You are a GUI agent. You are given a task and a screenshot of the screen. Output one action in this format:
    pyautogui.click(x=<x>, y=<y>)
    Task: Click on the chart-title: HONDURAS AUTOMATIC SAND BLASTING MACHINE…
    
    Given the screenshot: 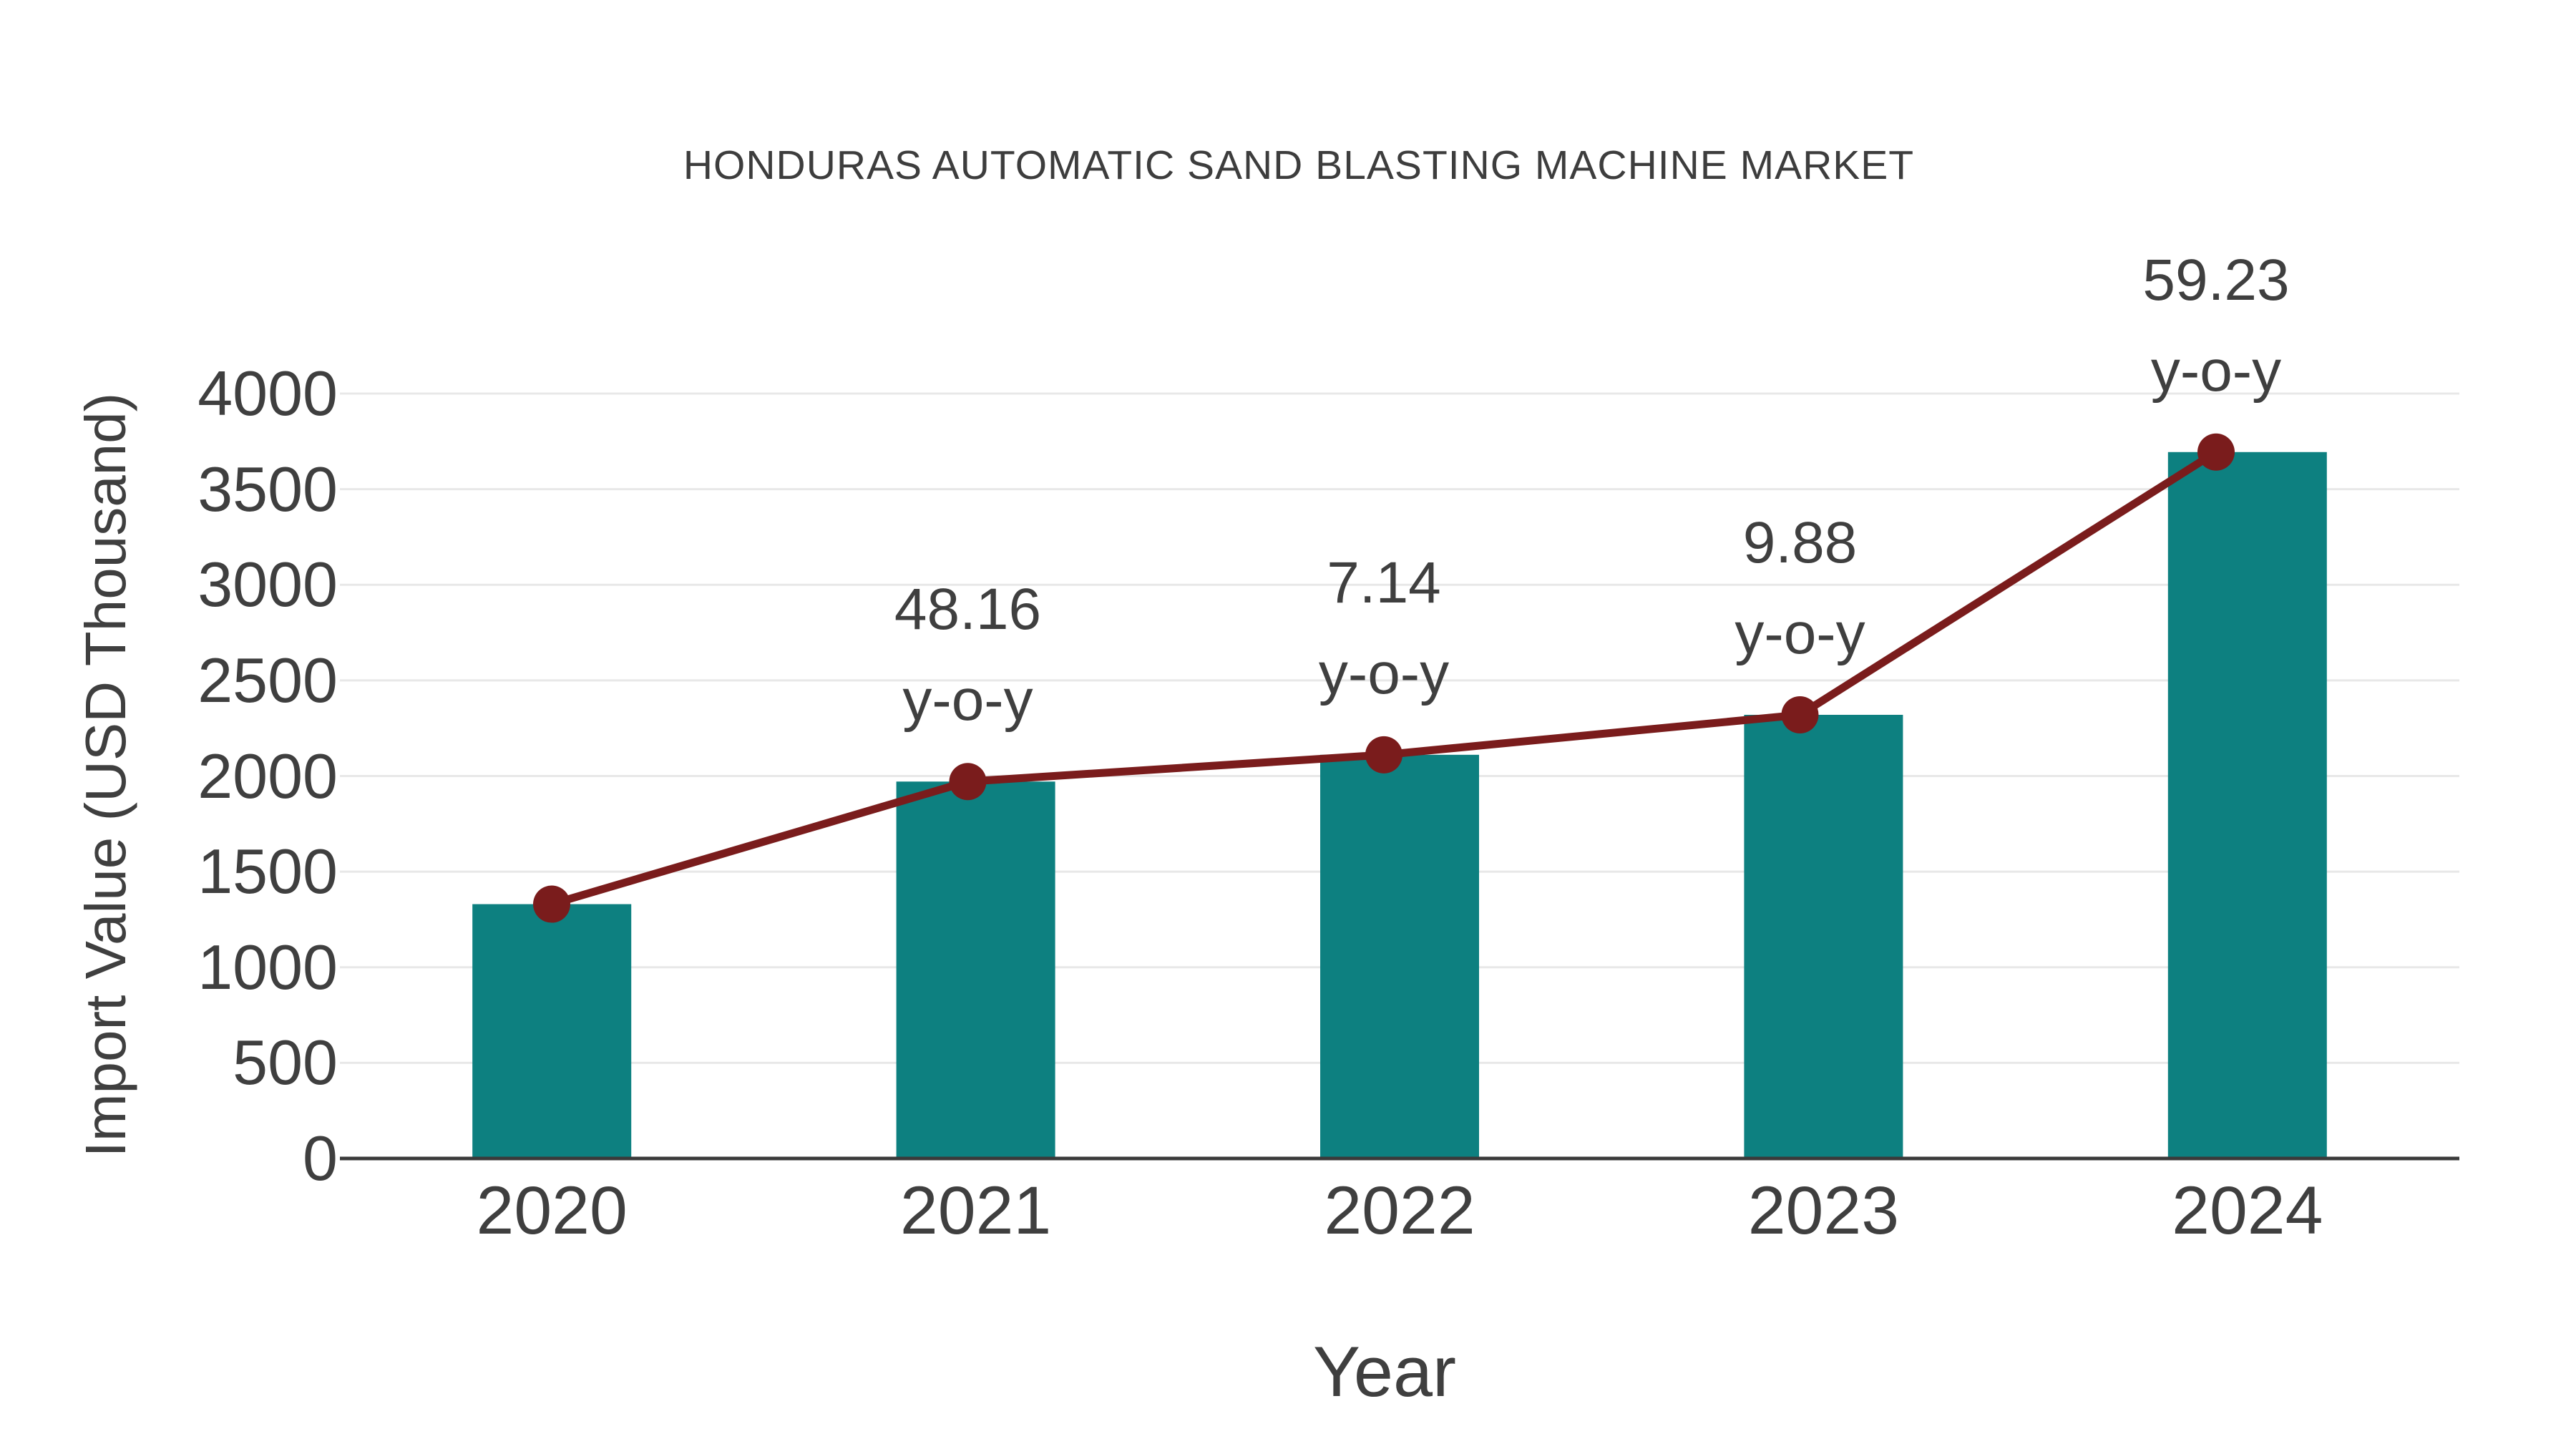 What is the action you would take?
    pyautogui.click(x=1299, y=165)
    